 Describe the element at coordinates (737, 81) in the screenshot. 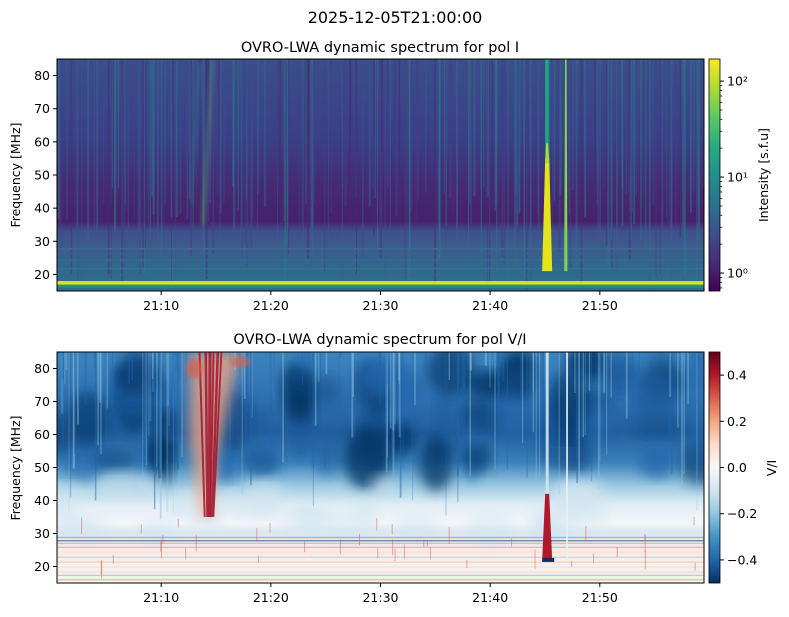

I see `colorbar-tick-label: 10²` at that location.